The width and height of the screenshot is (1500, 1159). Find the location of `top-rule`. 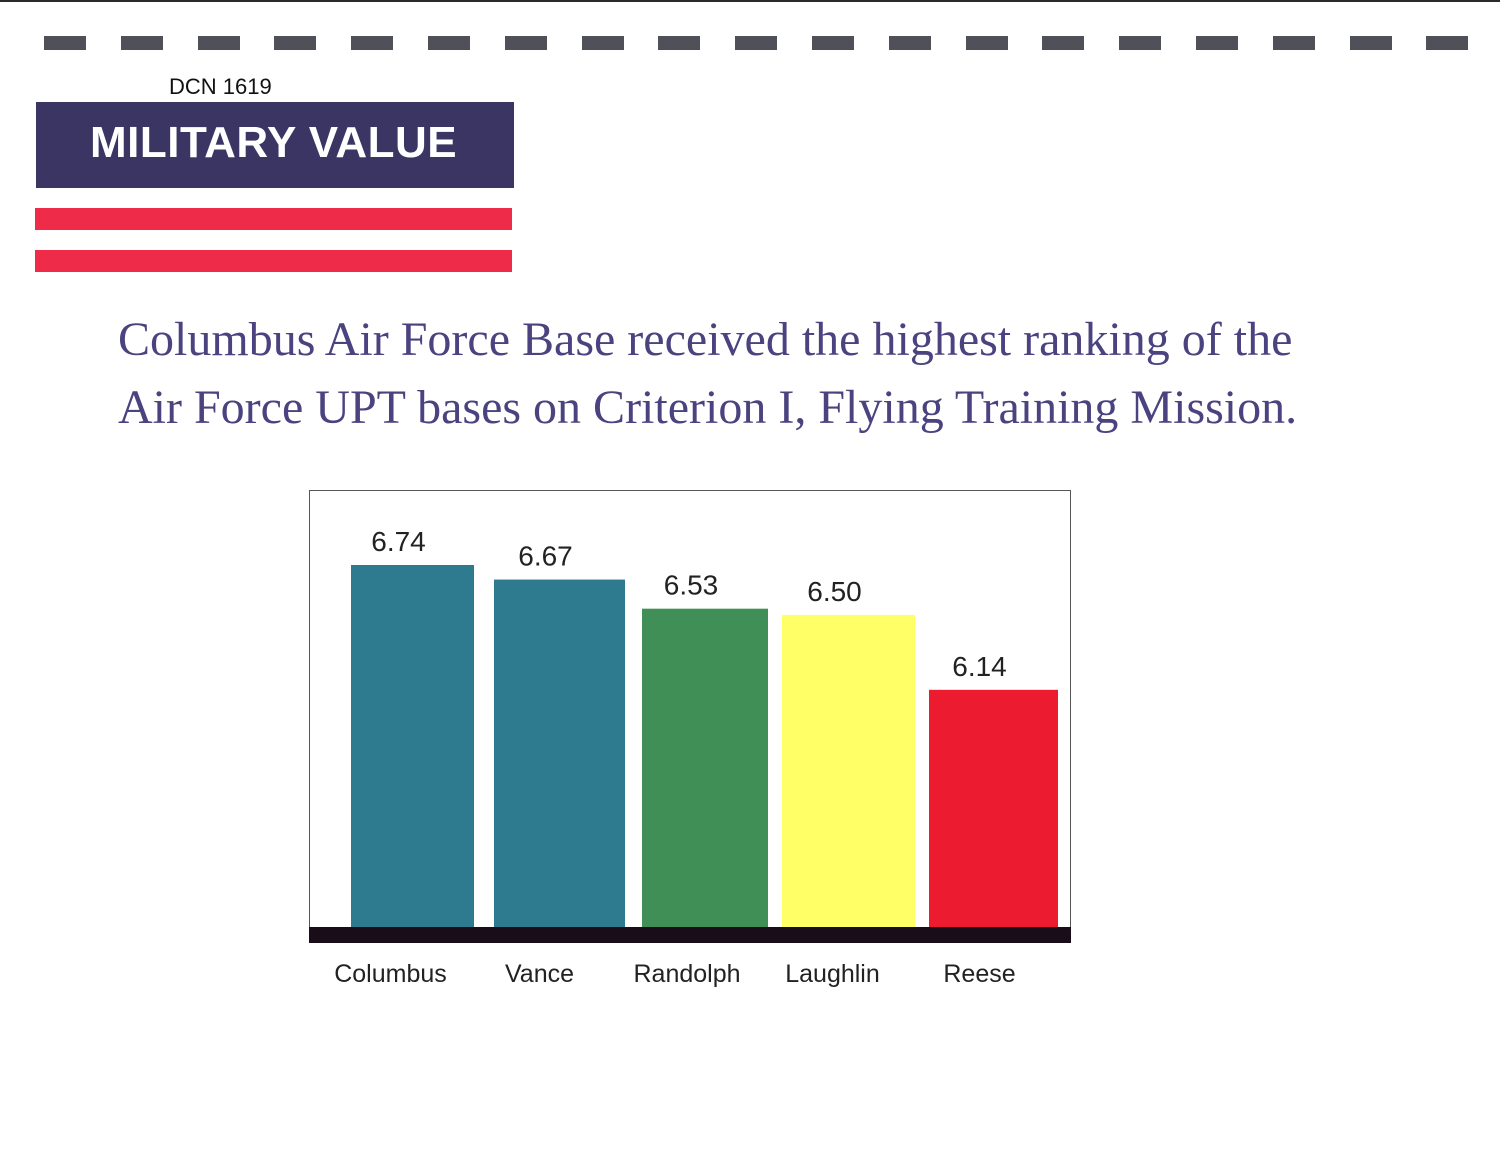

top-rule is located at coordinates (750, 1).